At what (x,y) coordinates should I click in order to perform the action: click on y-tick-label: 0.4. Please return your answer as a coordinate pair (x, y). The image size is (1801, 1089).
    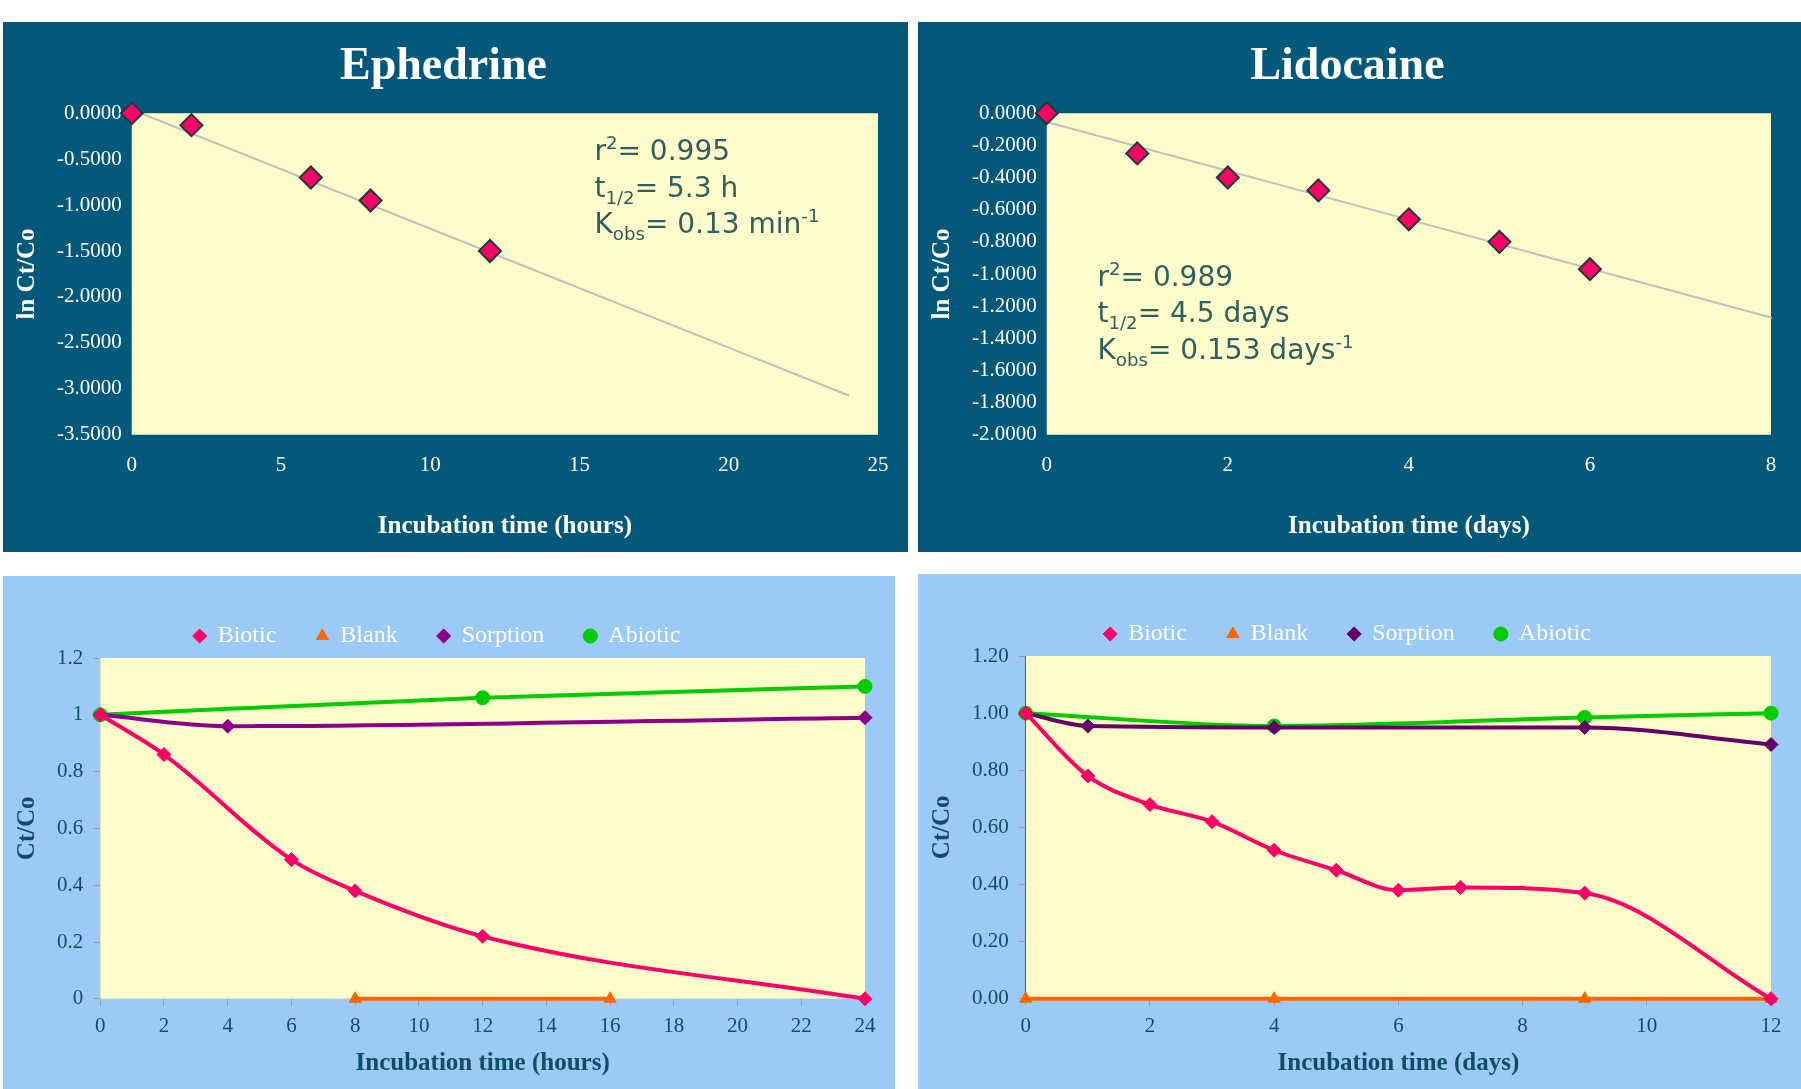
    Looking at the image, I should click on (70, 883).